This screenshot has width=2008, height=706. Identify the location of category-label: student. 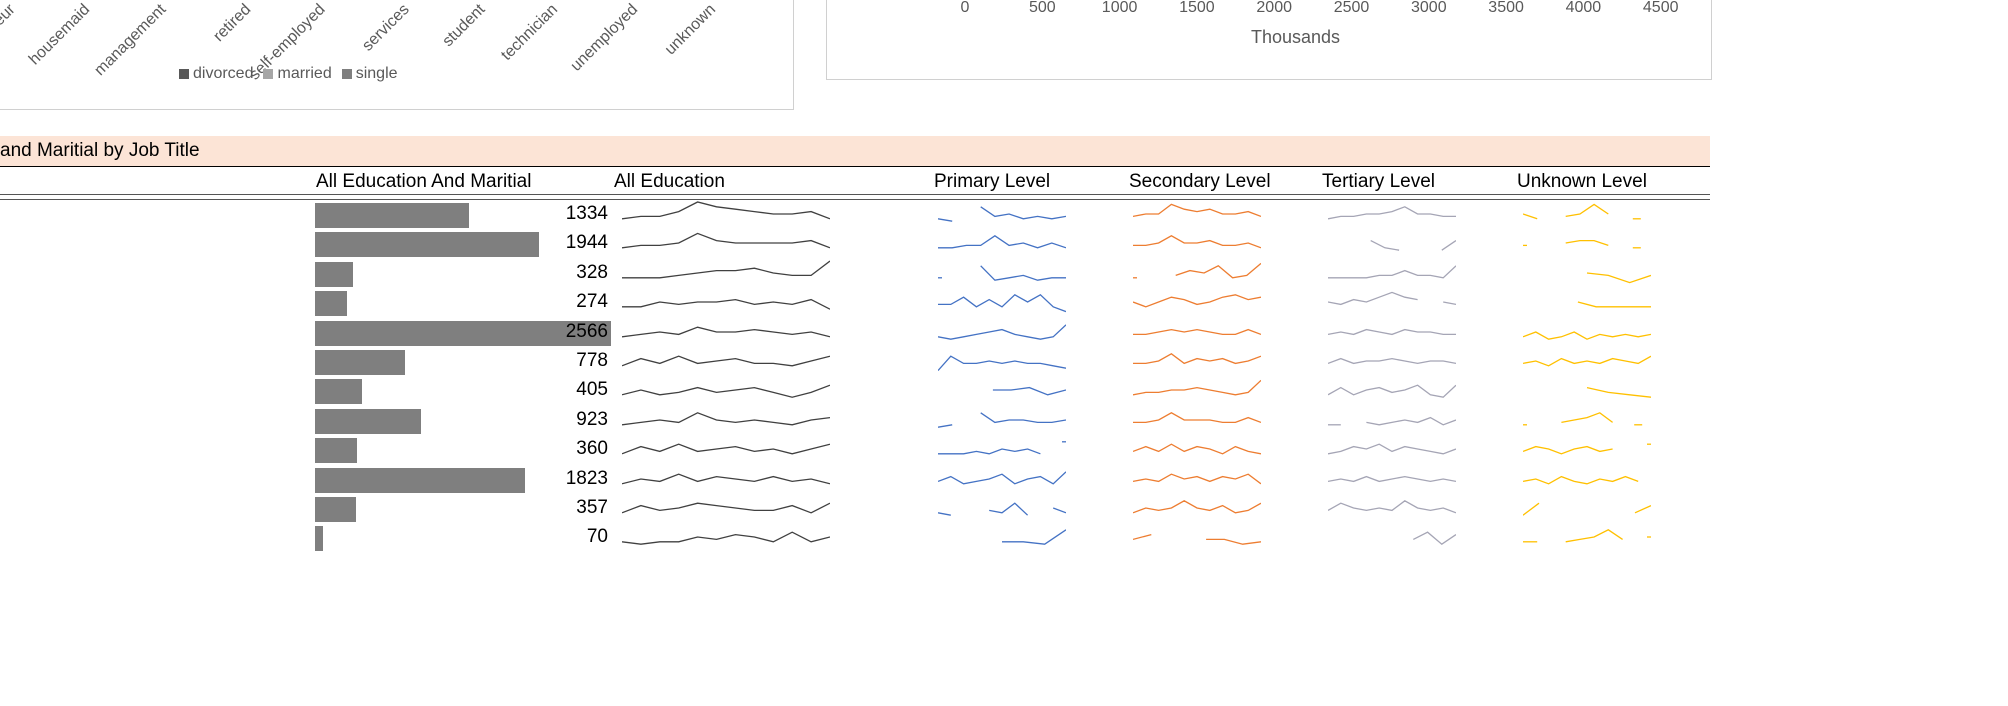
(463, 26).